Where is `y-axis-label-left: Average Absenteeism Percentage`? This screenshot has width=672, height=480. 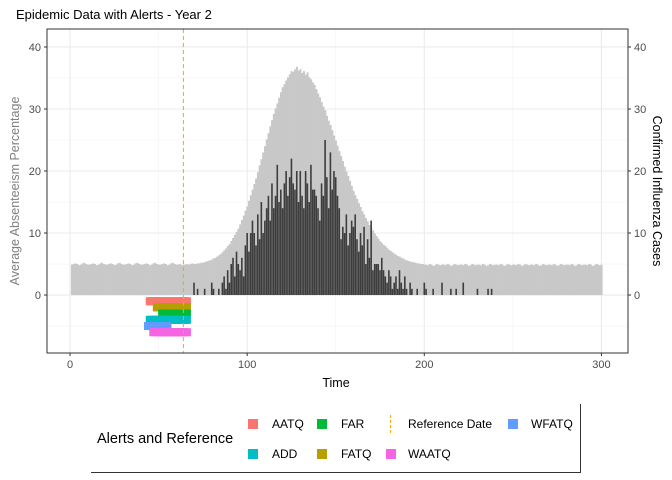 y-axis-label-left: Average Absenteeism Percentage is located at coordinates (15, 191).